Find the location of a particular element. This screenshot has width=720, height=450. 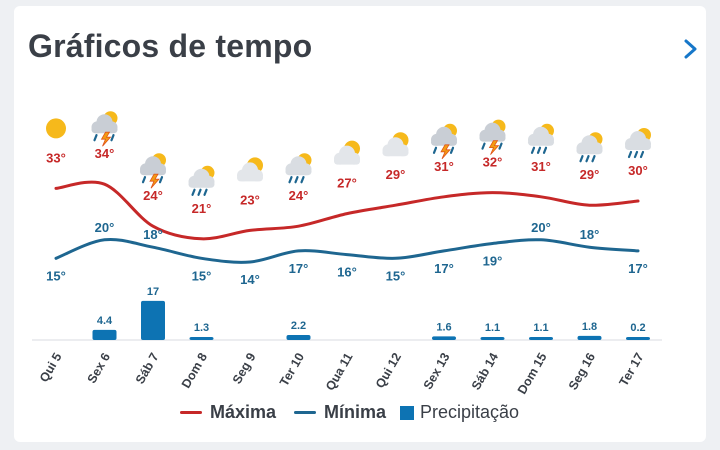

day-tick-label: Qua 11 is located at coordinates (339, 371).